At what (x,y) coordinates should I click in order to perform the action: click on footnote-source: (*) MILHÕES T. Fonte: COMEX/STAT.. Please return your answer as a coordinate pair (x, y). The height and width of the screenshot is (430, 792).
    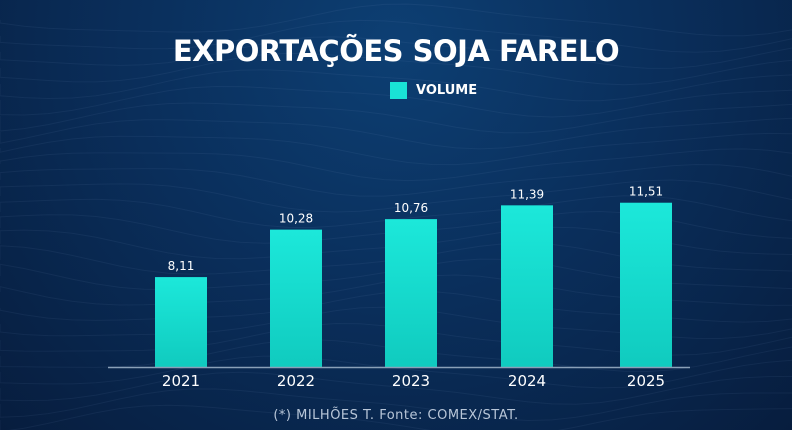
    Looking at the image, I should click on (396, 415).